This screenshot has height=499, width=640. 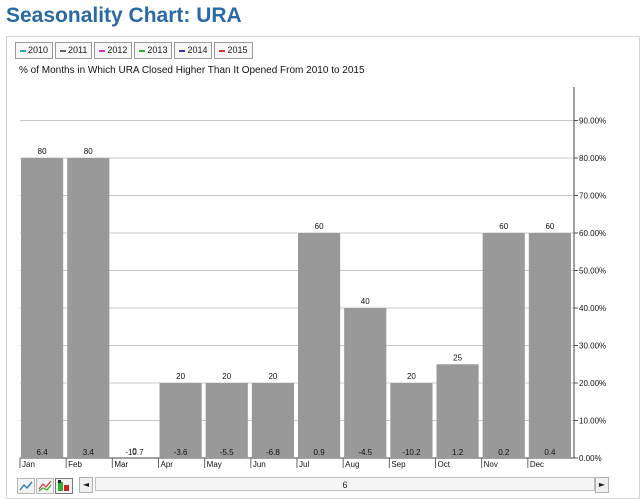 What do you see at coordinates (180, 420) in the screenshot?
I see `bar-Apr` at bounding box center [180, 420].